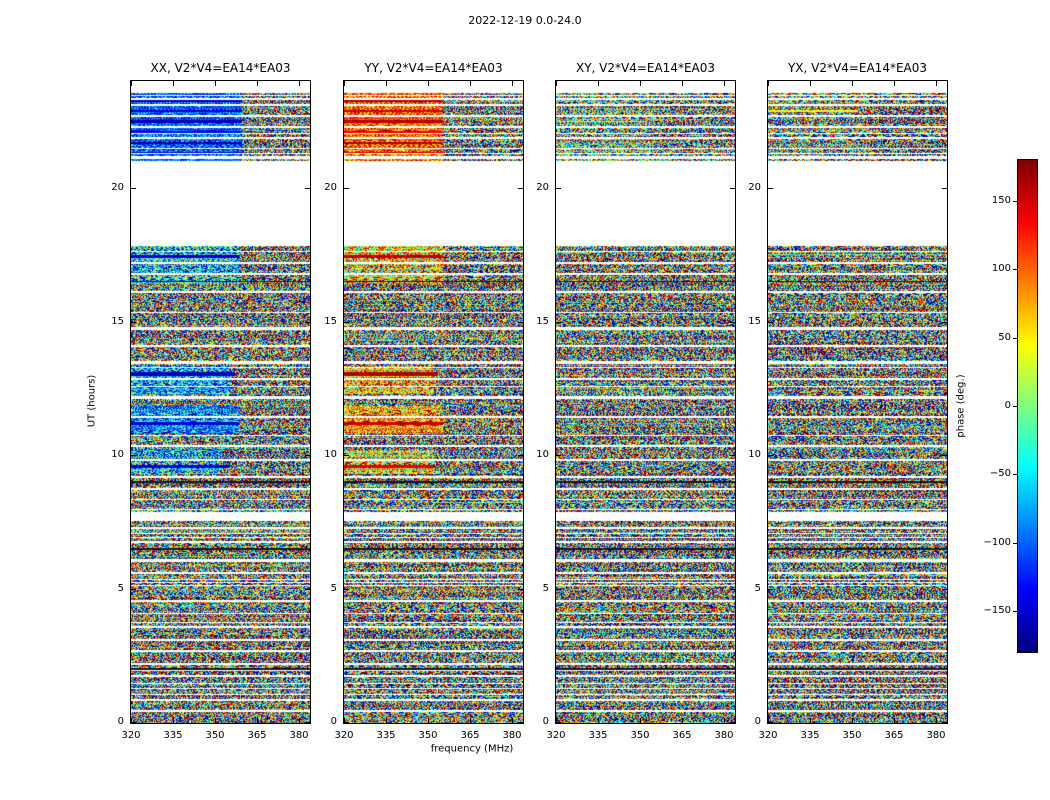 The height and width of the screenshot is (800, 1050). I want to click on subplot-title-yy: YY, V2*V4=EA14*EA03, so click(433, 68).